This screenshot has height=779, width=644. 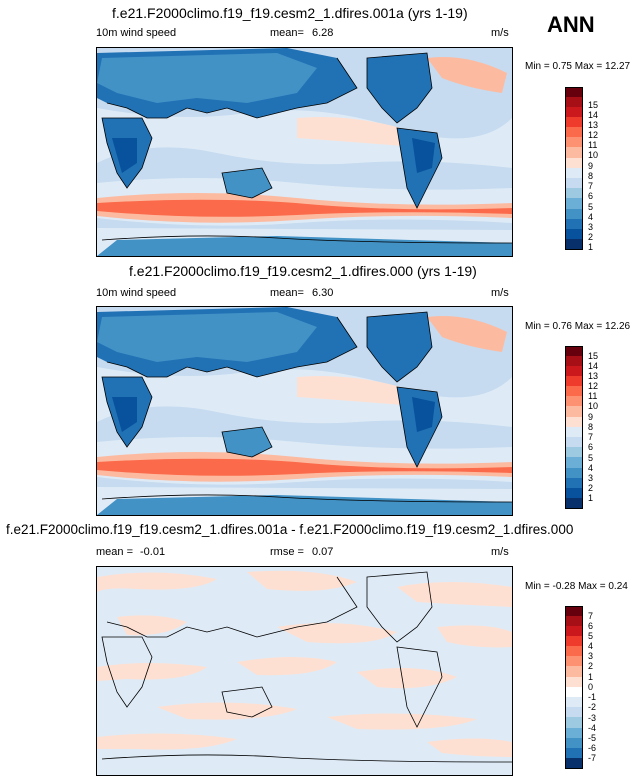 What do you see at coordinates (578, 66) in the screenshot?
I see `panel1-minmax: Min = 0.75 Max = 12.27` at bounding box center [578, 66].